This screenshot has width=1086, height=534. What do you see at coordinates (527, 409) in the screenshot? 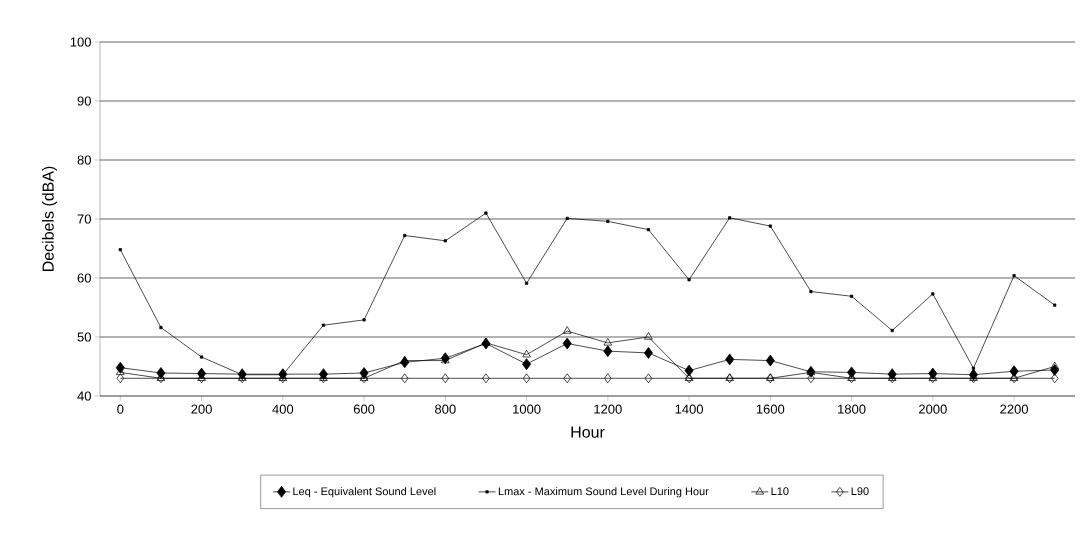
I see `x-tick-label: 1000` at bounding box center [527, 409].